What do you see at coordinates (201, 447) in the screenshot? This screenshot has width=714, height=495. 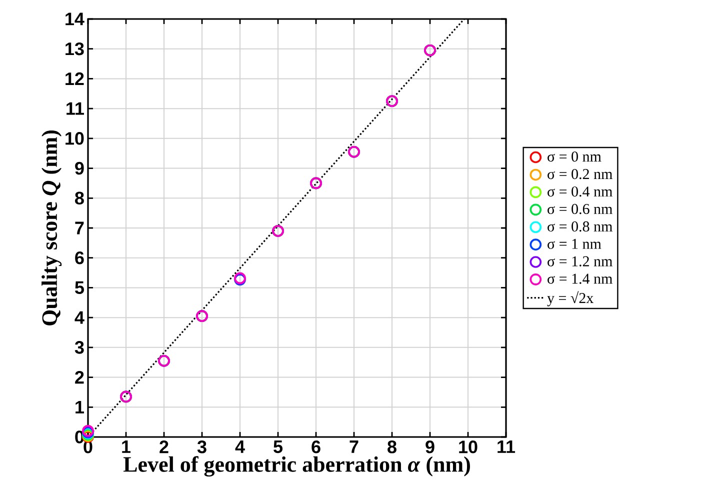 I see `x-tick-label: 3` at bounding box center [201, 447].